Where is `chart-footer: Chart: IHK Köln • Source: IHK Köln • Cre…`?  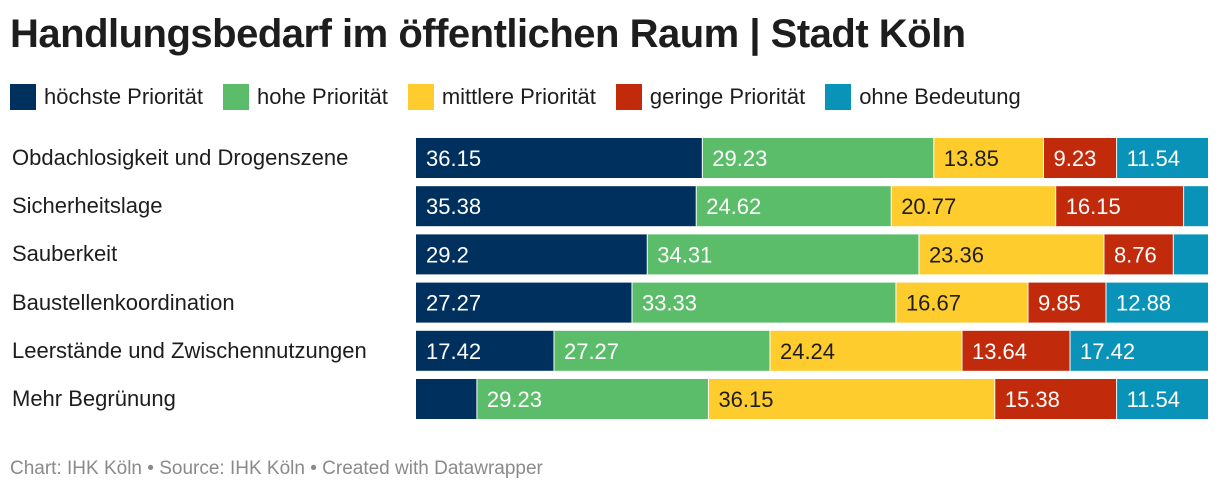
chart-footer: Chart: IHK Köln • Source: IHK Köln • Cre… is located at coordinates (276, 468).